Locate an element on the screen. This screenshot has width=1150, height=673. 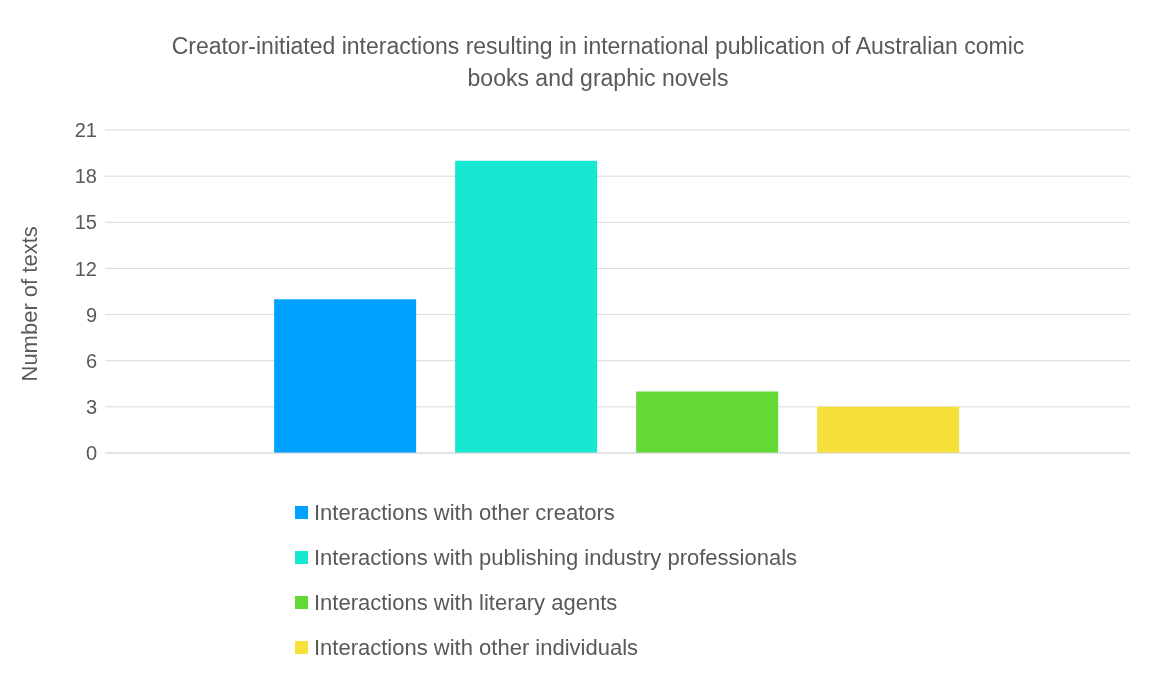
y-tick-label: 21 is located at coordinates (85, 130).